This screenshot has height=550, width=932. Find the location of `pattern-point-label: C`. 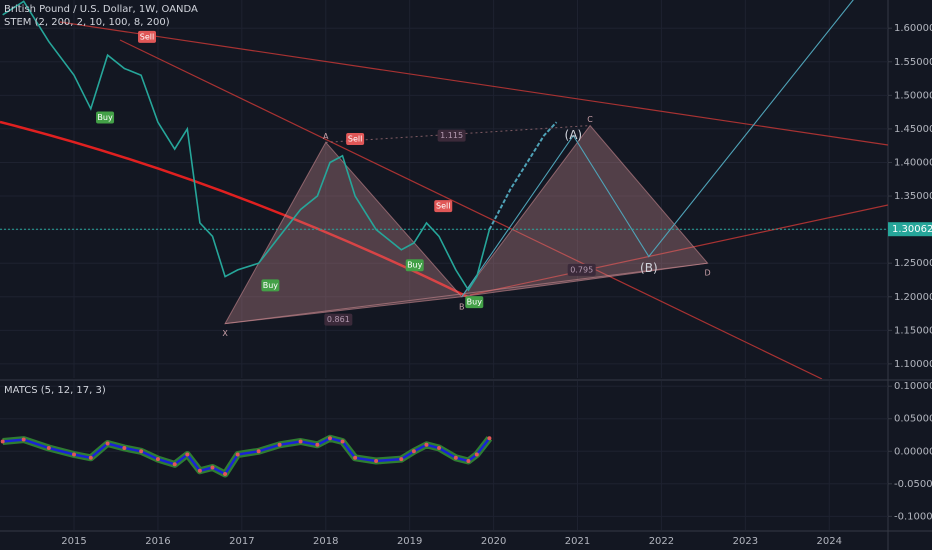

pattern-point-label: C is located at coordinates (590, 119).